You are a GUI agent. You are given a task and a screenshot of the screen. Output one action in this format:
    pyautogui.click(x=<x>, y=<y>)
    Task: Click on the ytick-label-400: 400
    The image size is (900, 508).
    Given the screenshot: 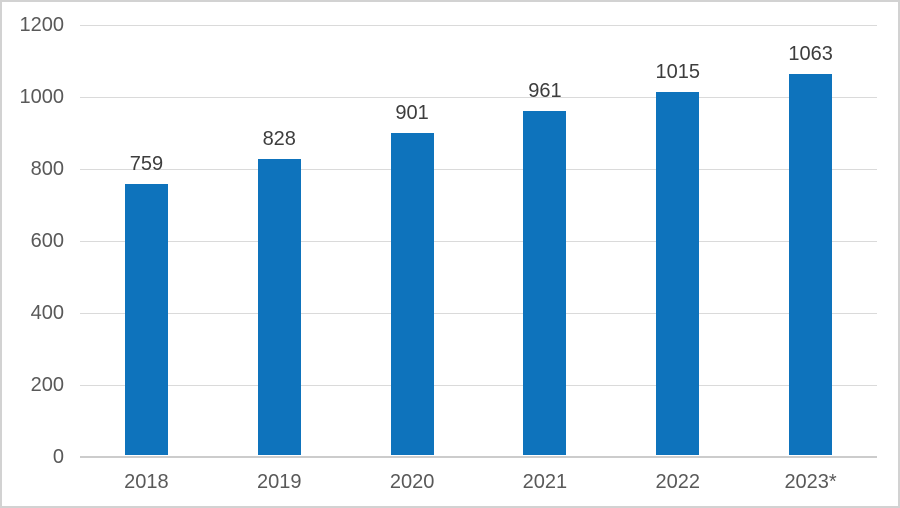 What is the action you would take?
    pyautogui.click(x=47, y=313)
    